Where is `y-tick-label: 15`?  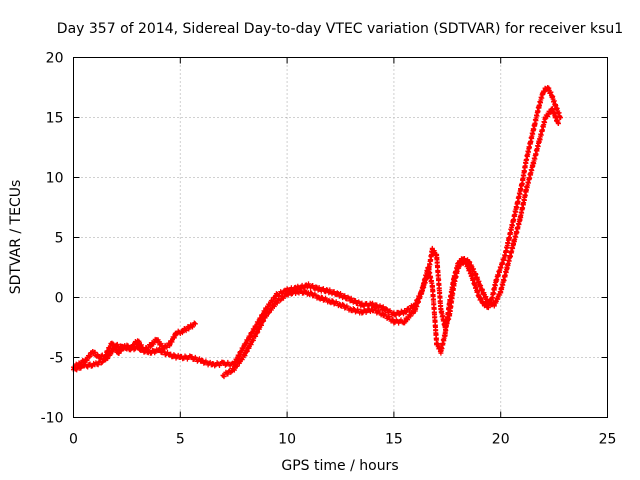
y-tick-label: 15 is located at coordinates (55, 119).